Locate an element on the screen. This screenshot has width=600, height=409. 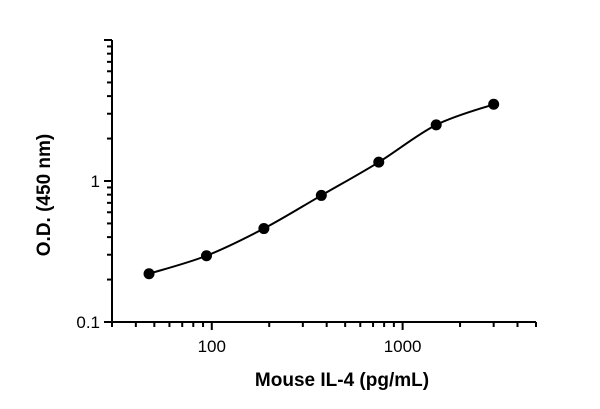
x-tick-label: 100 is located at coordinates (212, 346).